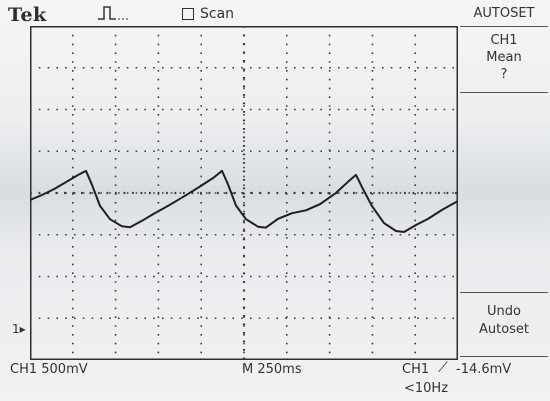  What do you see at coordinates (49, 369) in the screenshot?
I see `ch1-scale: CH1 500mV` at bounding box center [49, 369].